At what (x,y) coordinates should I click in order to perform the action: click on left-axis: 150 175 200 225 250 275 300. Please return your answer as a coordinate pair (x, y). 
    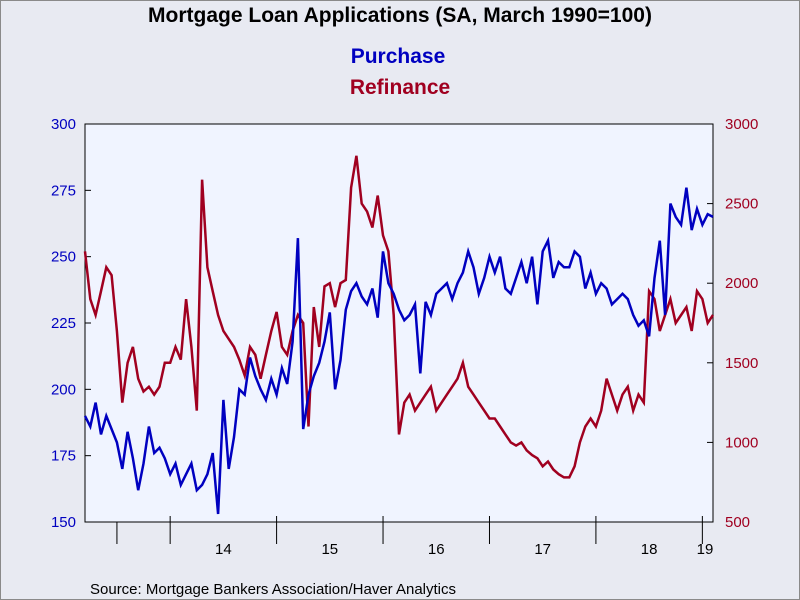
    Looking at the image, I should click on (71, 323).